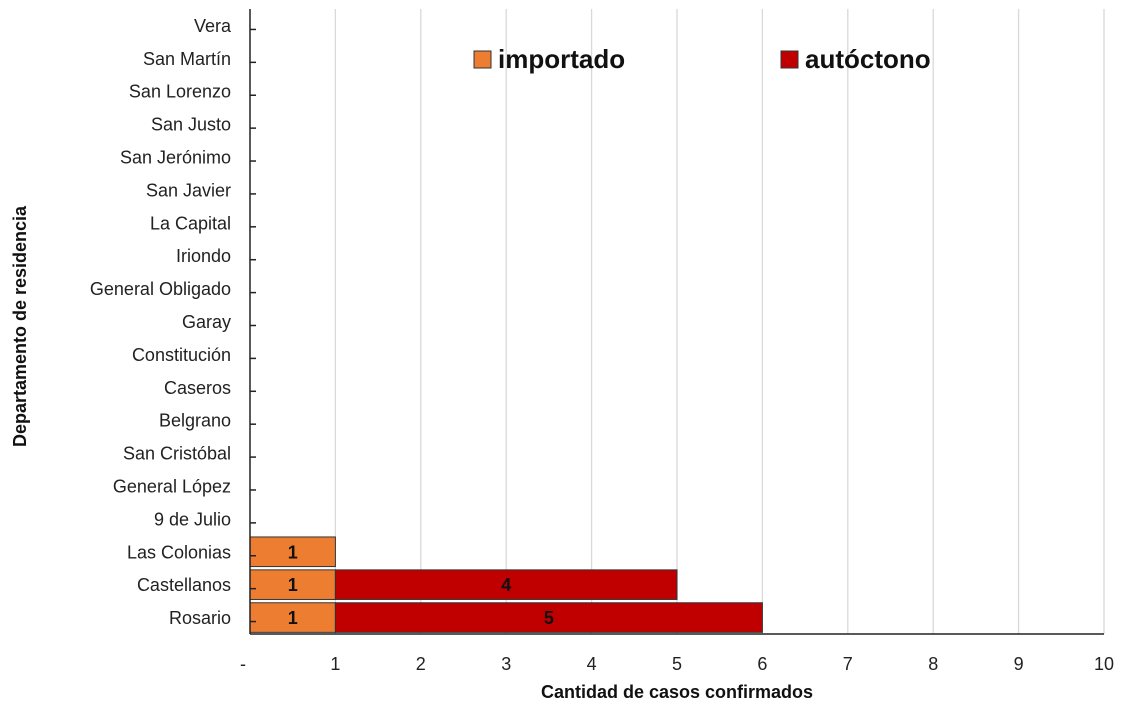 The width and height of the screenshot is (1123, 704). I want to click on category-label: Castellanos, so click(184, 585).